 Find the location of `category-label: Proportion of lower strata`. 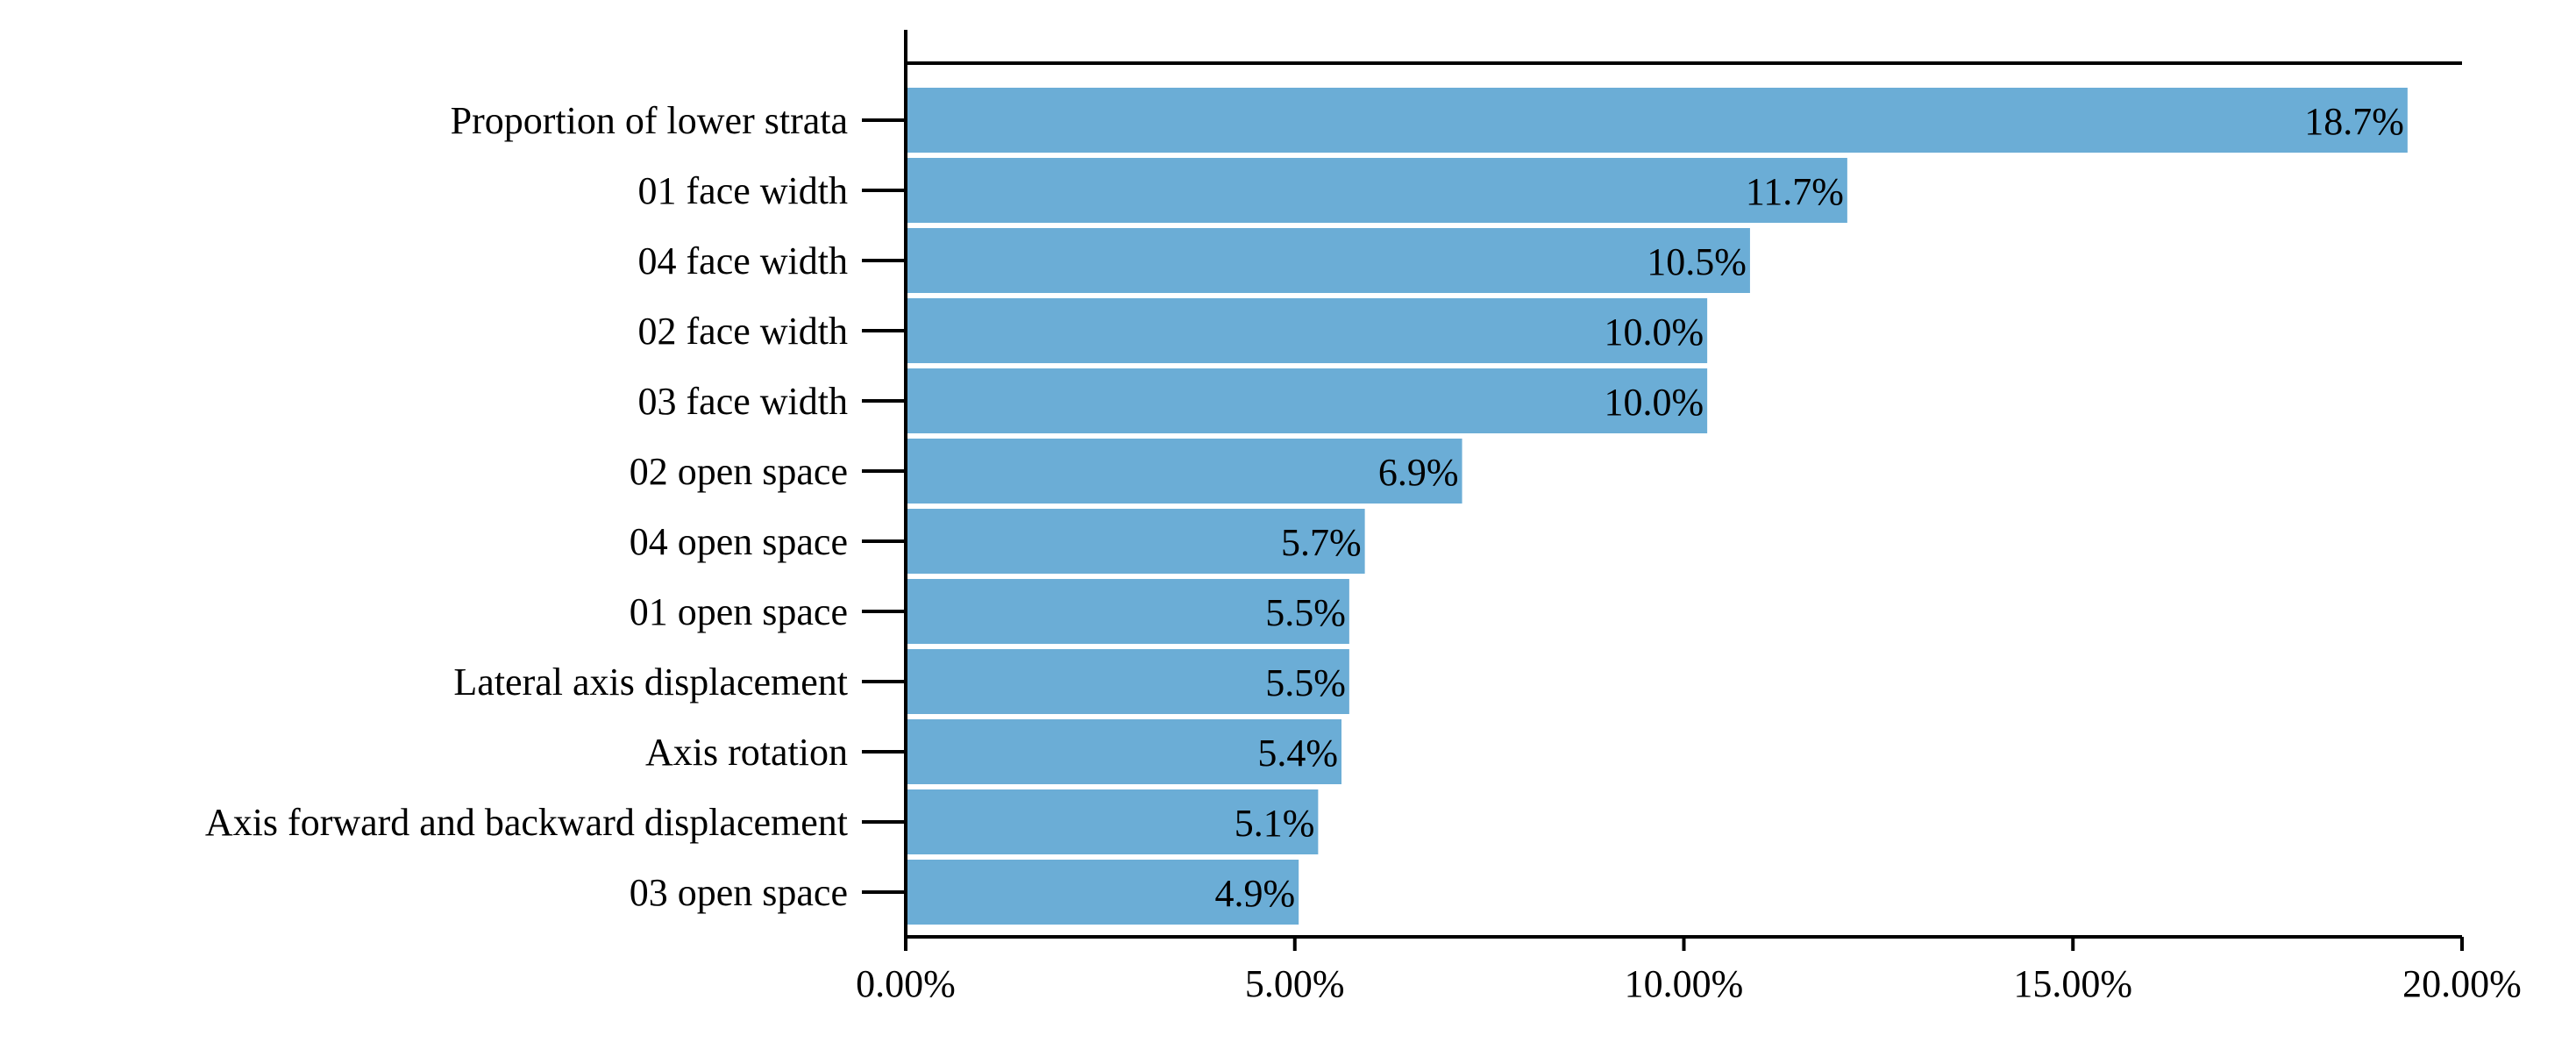

category-label: Proportion of lower strata is located at coordinates (649, 120).